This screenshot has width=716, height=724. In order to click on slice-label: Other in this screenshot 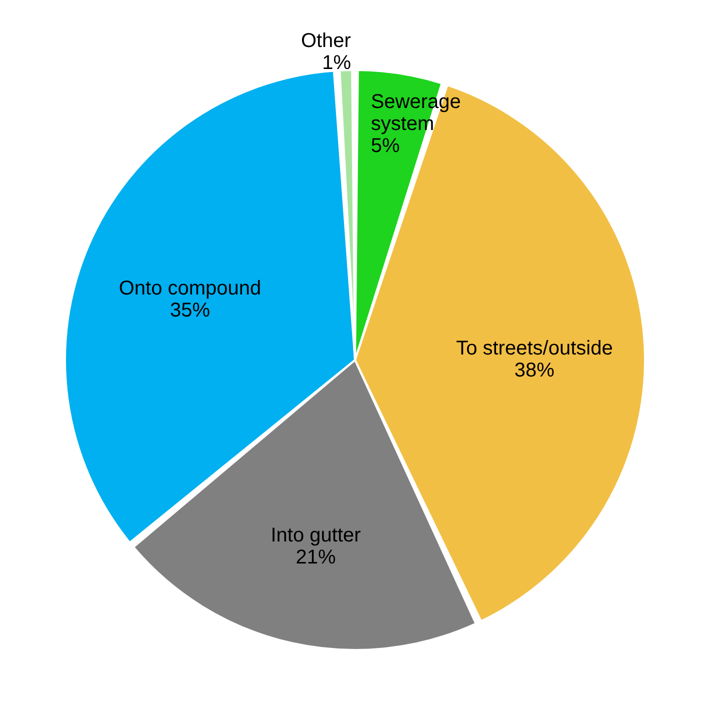, I will do `click(326, 41)`.